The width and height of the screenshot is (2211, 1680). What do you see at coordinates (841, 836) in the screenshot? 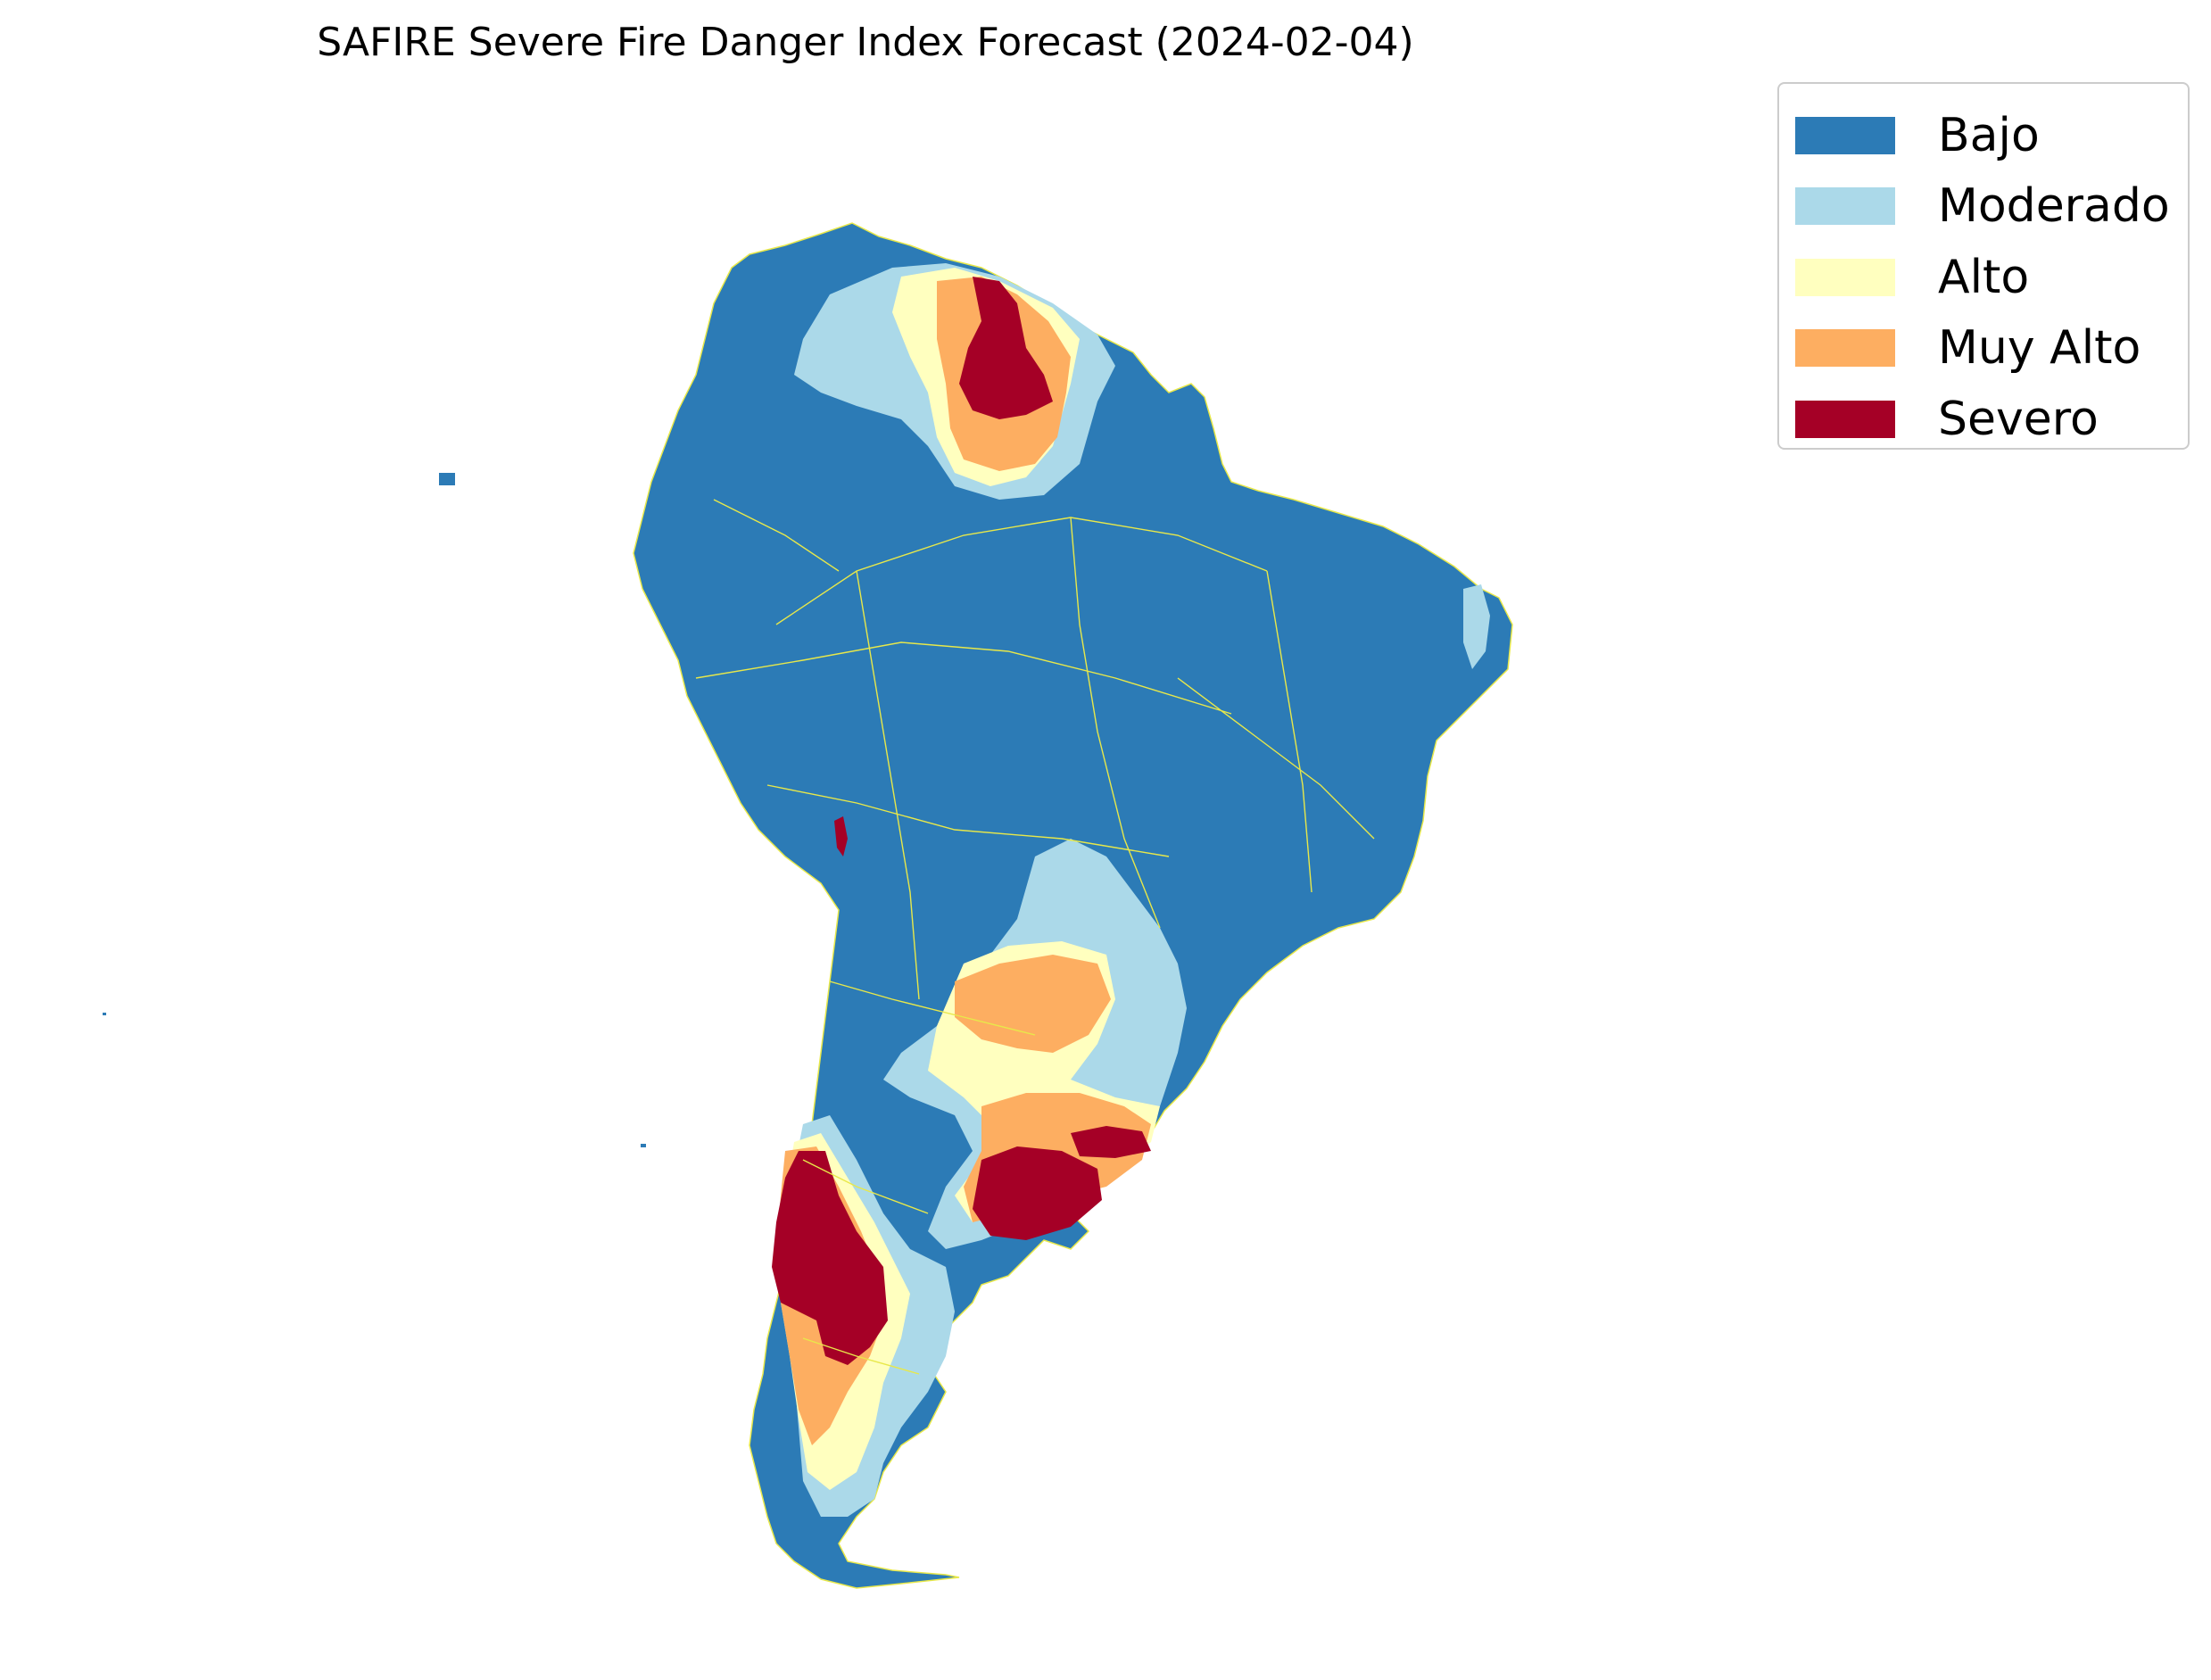
I see `region-severo-coastal` at bounding box center [841, 836].